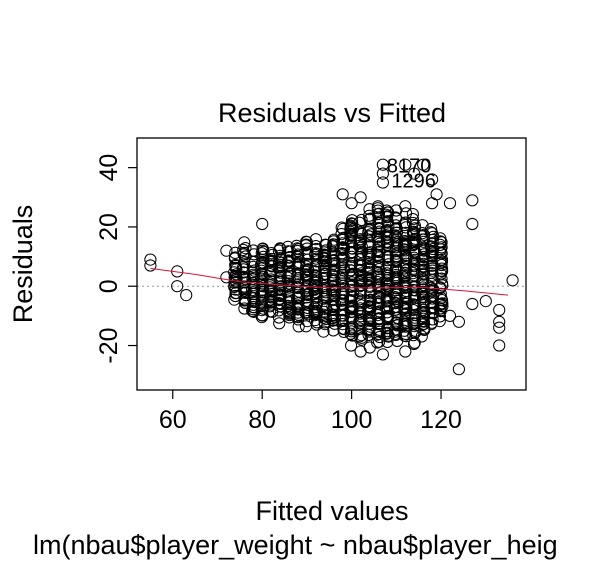 The height and width of the screenshot is (563, 597). Describe the element at coordinates (441, 420) in the screenshot. I see `x-tick-label: 120` at that location.